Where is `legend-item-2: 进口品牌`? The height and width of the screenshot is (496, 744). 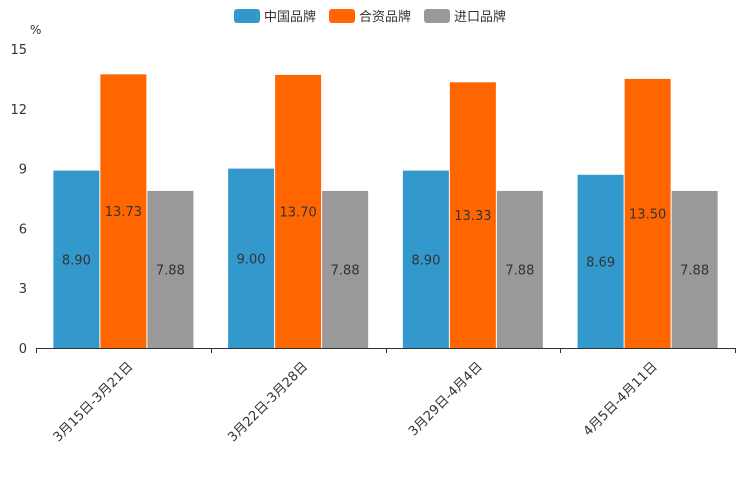 legend-item-2: 进口品牌 is located at coordinates (465, 17).